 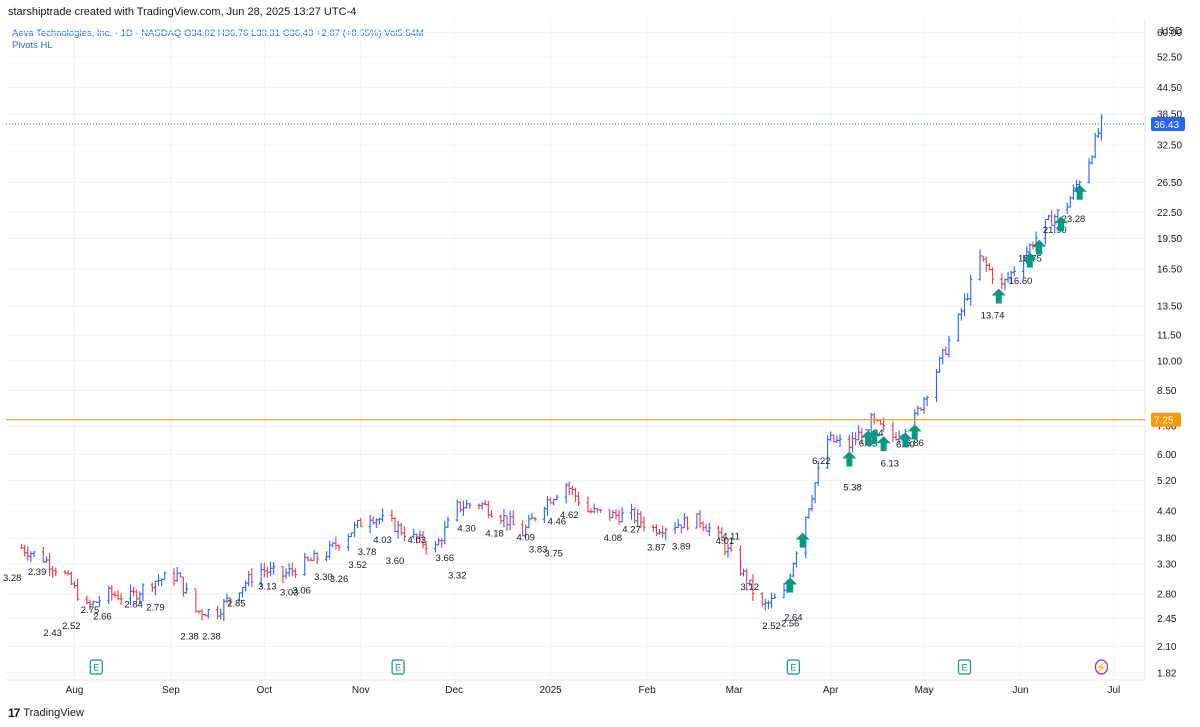 I want to click on y-tick-label: 1.82, so click(x=1167, y=673).